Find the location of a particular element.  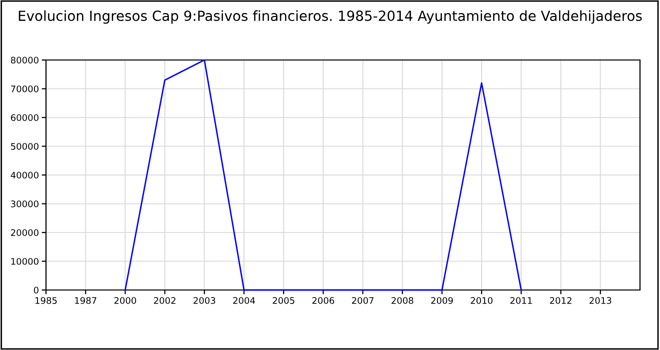

y-tick-label: 60000 is located at coordinates (24, 118).